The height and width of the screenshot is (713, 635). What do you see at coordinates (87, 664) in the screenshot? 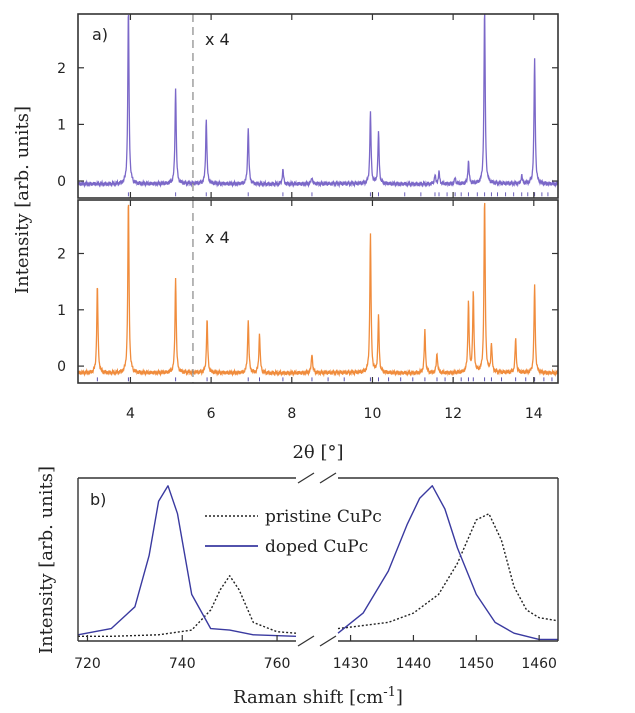
I see `x-tick-label: 720` at bounding box center [87, 664].